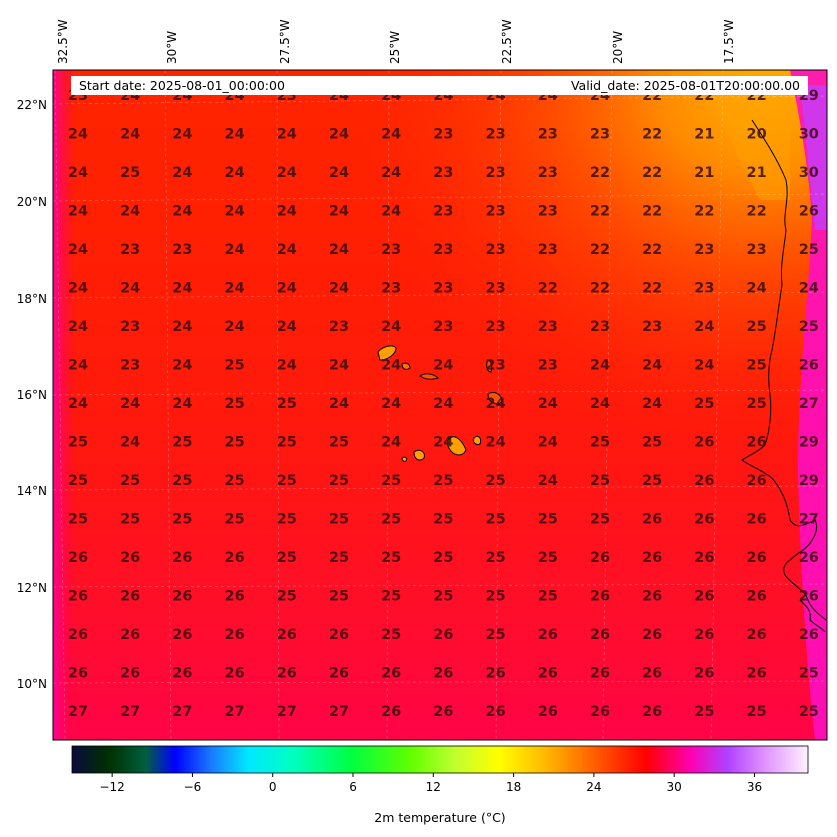 Image resolution: width=837 pixels, height=837 pixels. I want to click on colorbar-tick-label: 6, so click(353, 787).